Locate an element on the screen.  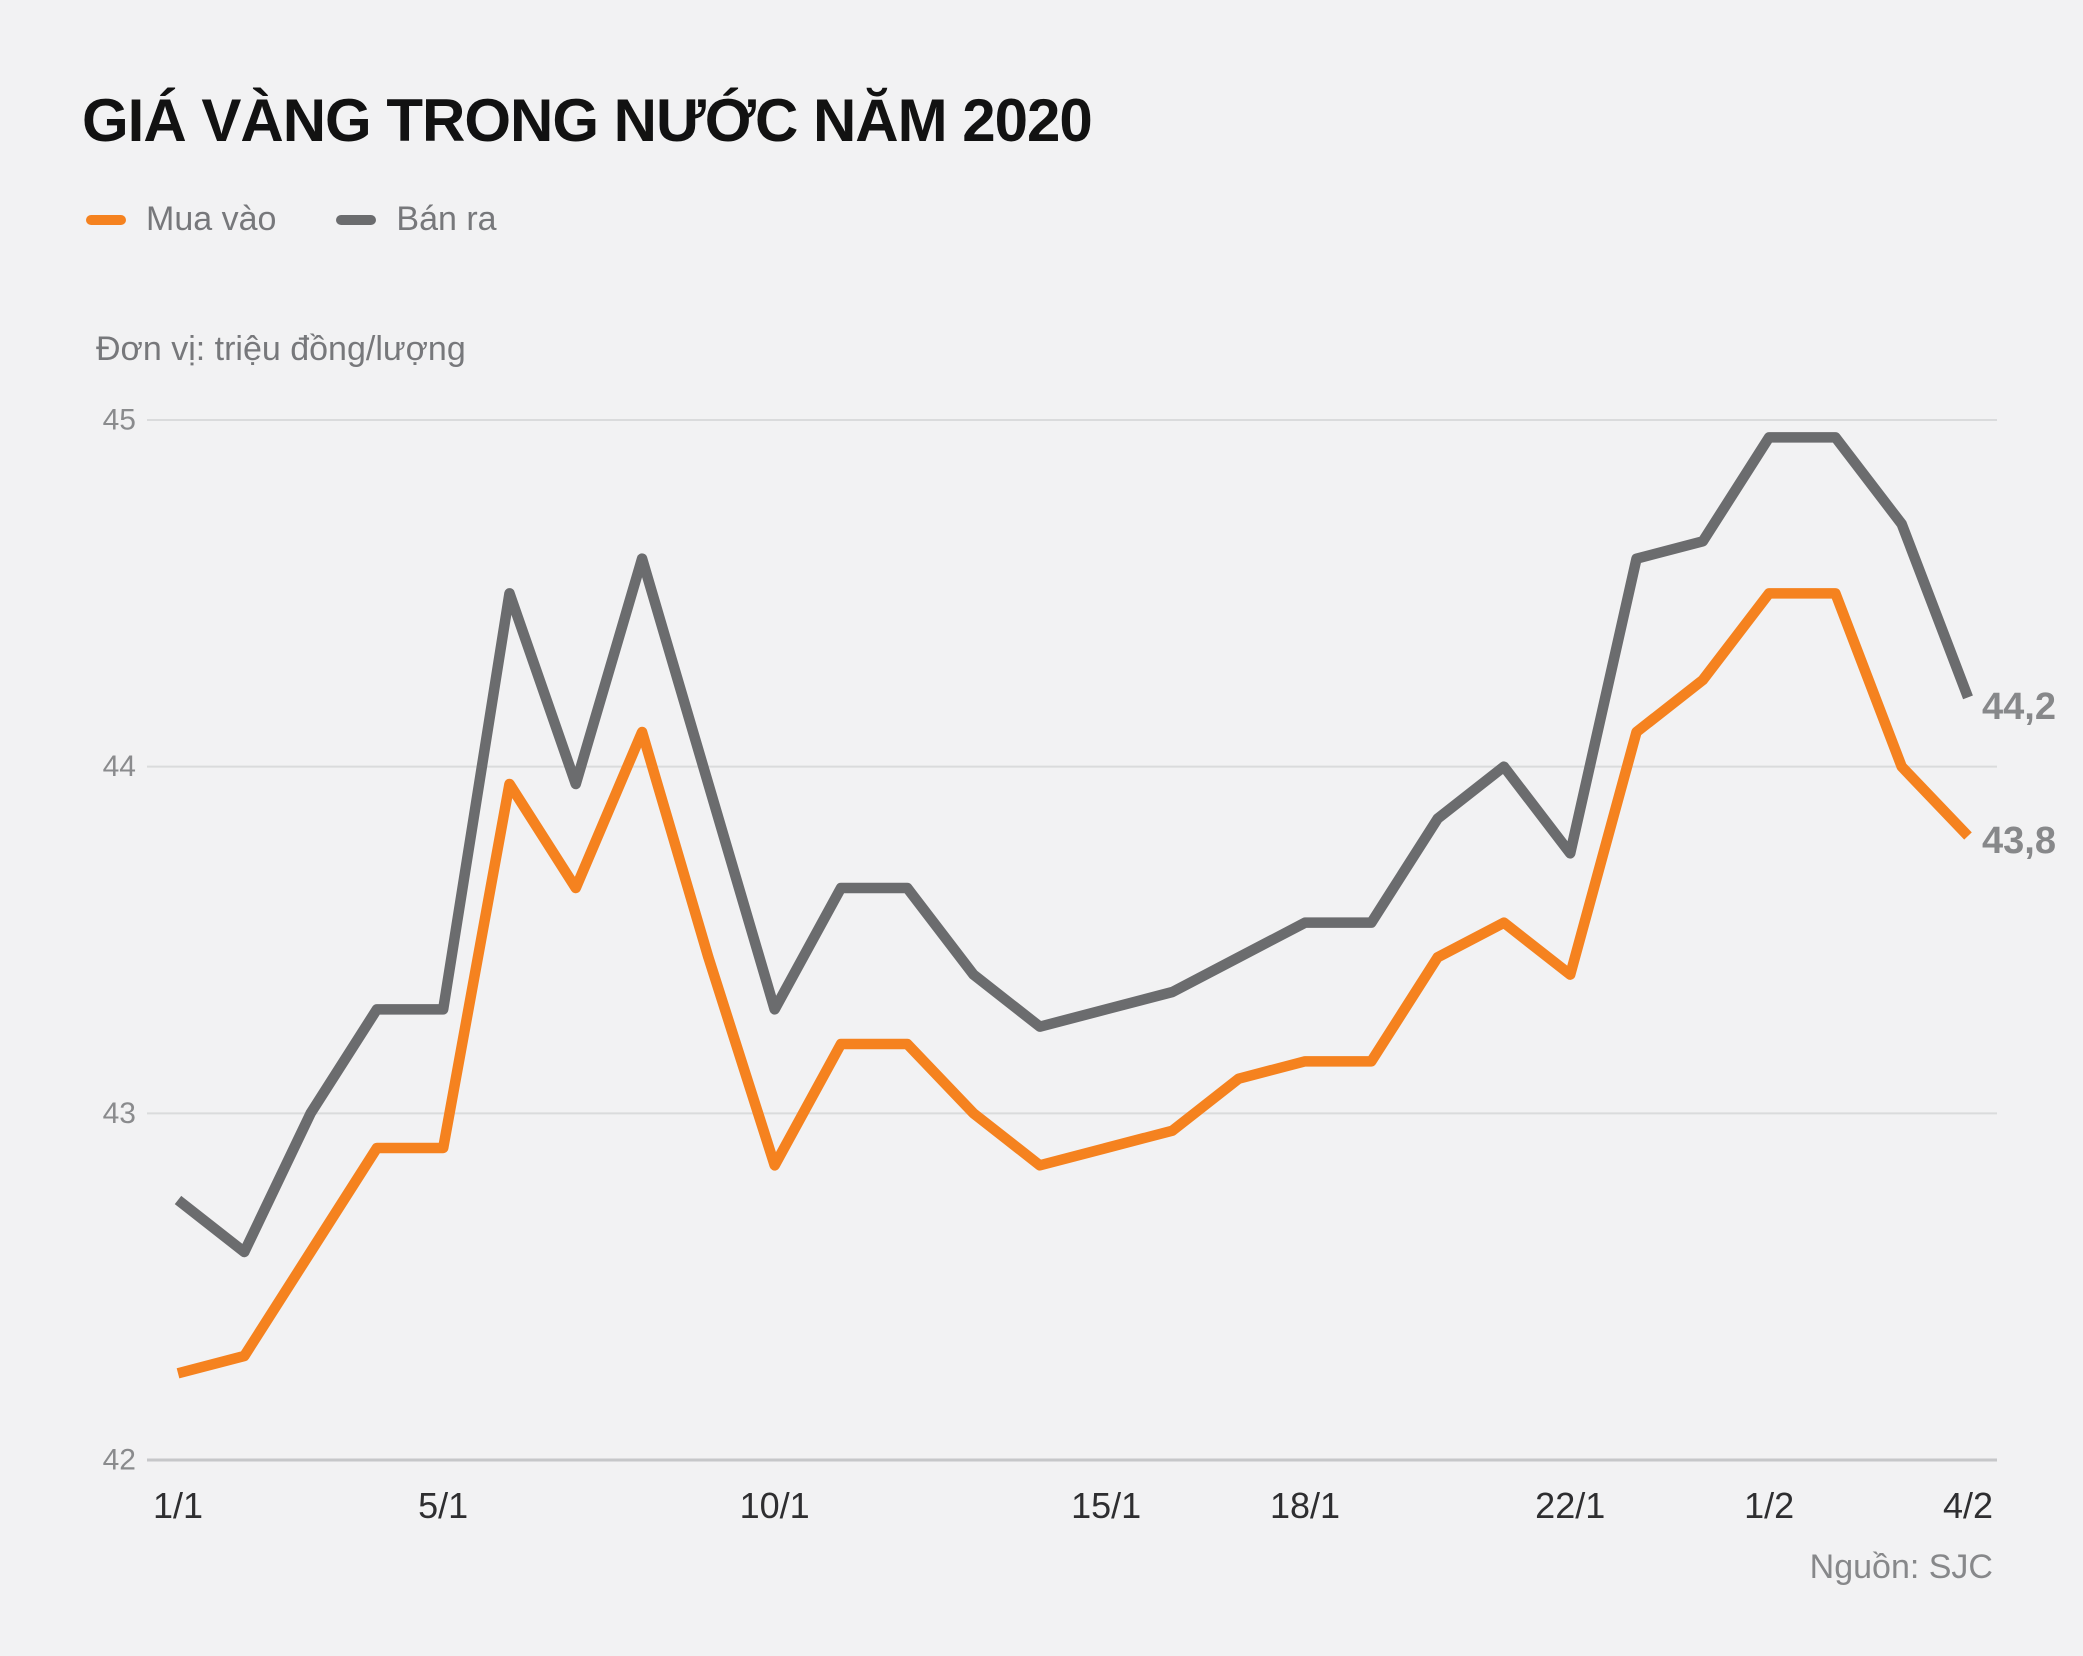
legend-item-buy: Mua vào is located at coordinates (181, 219).